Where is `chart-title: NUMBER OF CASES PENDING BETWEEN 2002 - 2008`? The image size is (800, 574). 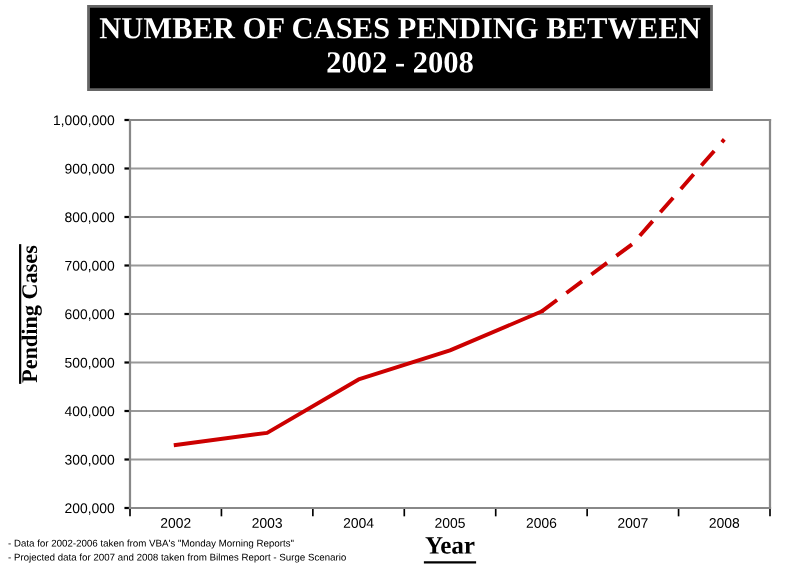 chart-title: NUMBER OF CASES PENDING BETWEEN 2002 - 2008 is located at coordinates (400, 45).